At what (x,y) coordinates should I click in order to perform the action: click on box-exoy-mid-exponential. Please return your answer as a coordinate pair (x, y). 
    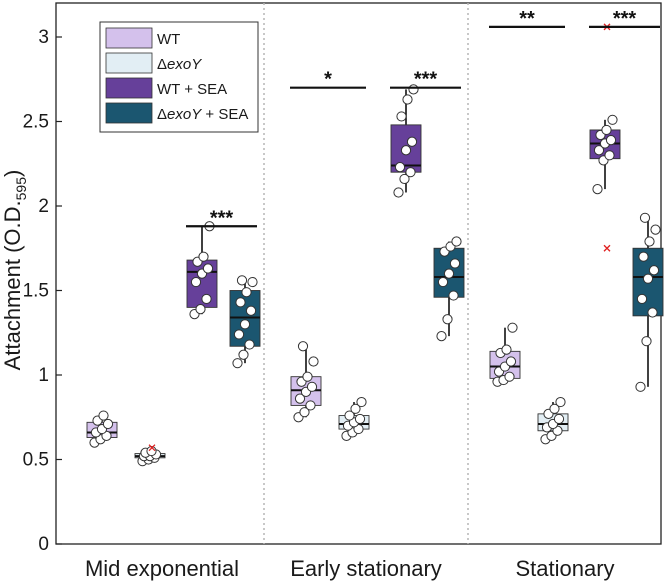
    Looking at the image, I should click on (150, 455).